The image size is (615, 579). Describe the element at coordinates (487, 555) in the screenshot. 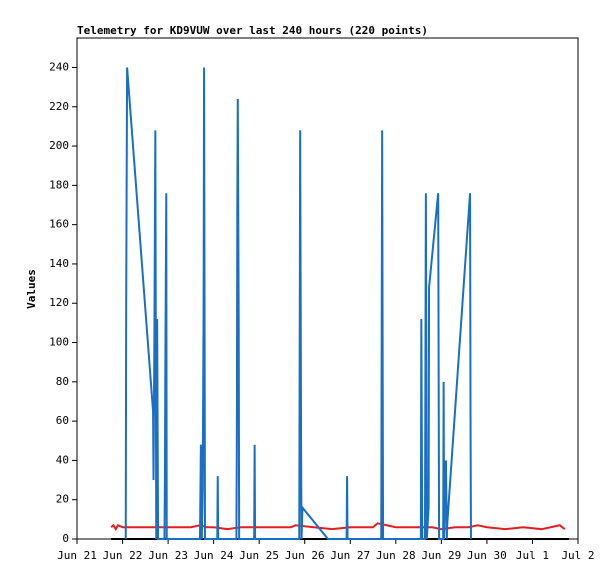

I see `x-tick-label: Jun 30` at that location.